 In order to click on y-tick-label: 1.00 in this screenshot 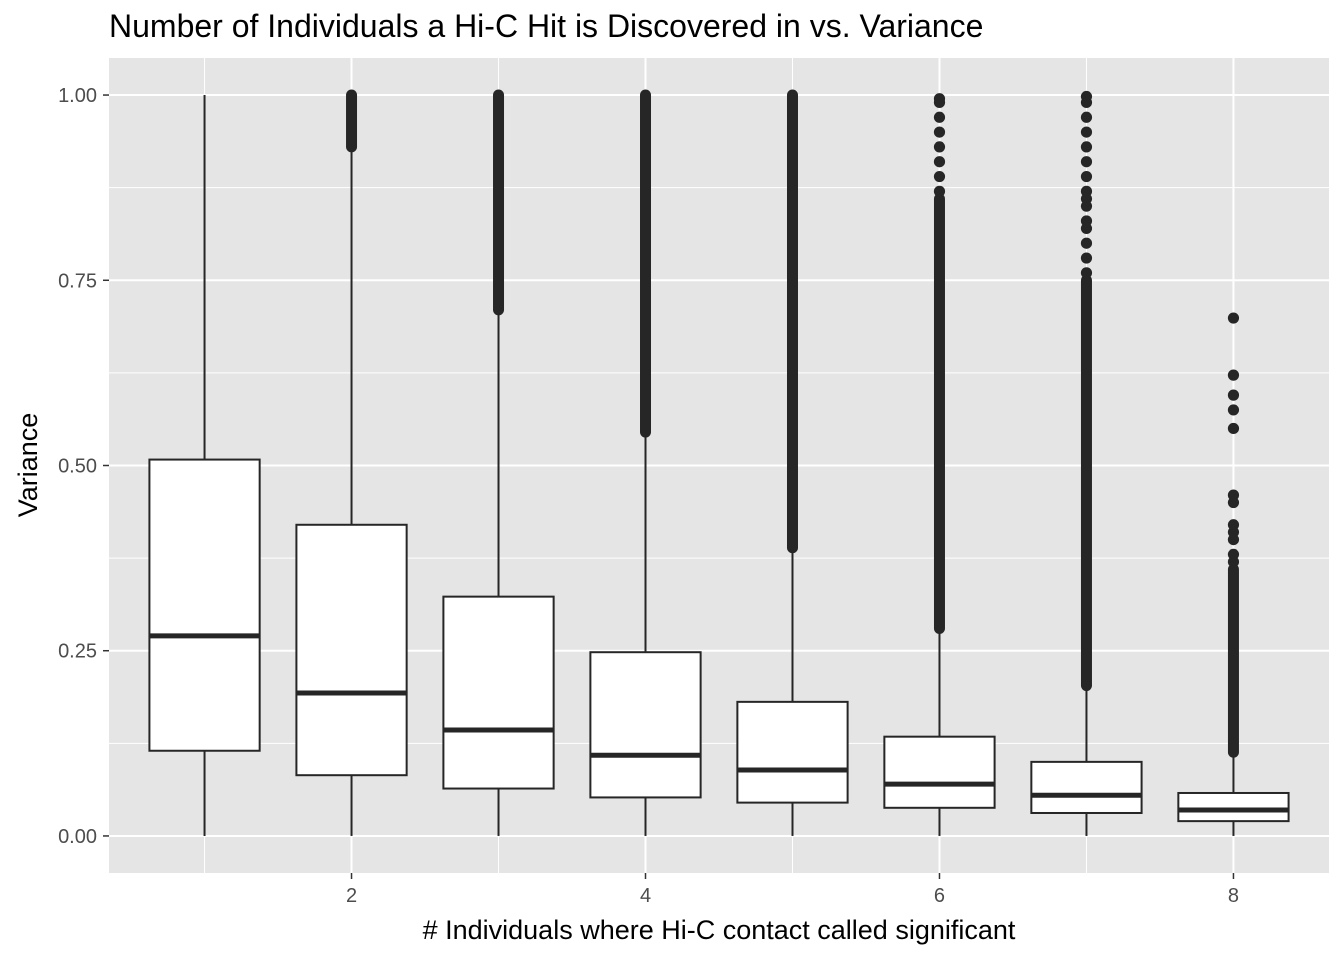, I will do `click(77, 96)`.